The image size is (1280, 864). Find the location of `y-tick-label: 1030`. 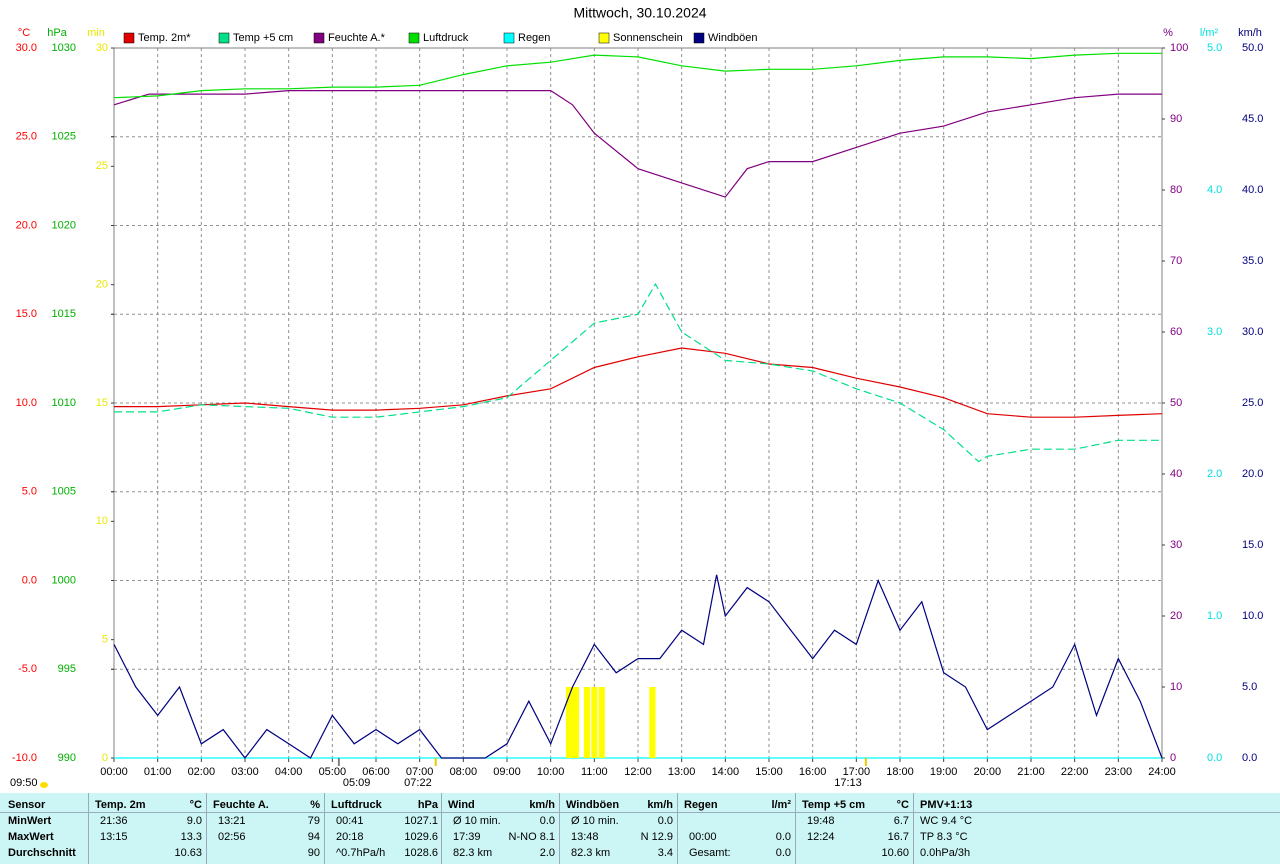

y-tick-label: 1030 is located at coordinates (64, 48).